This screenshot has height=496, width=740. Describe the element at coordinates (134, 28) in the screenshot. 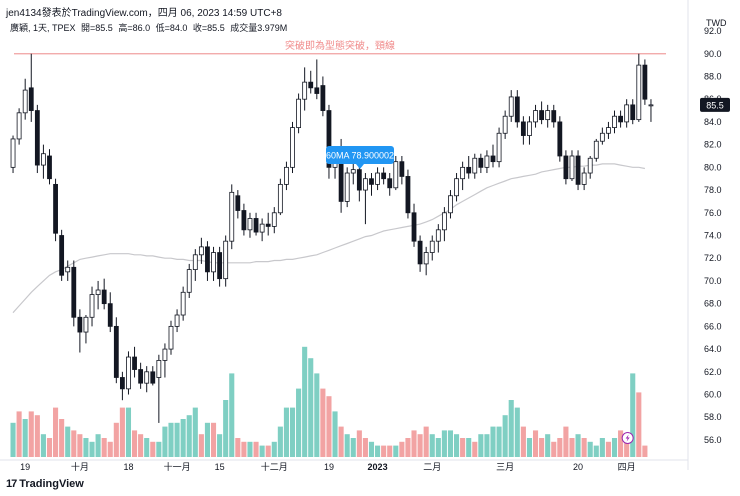

I see `high-value: 高=86.0` at that location.